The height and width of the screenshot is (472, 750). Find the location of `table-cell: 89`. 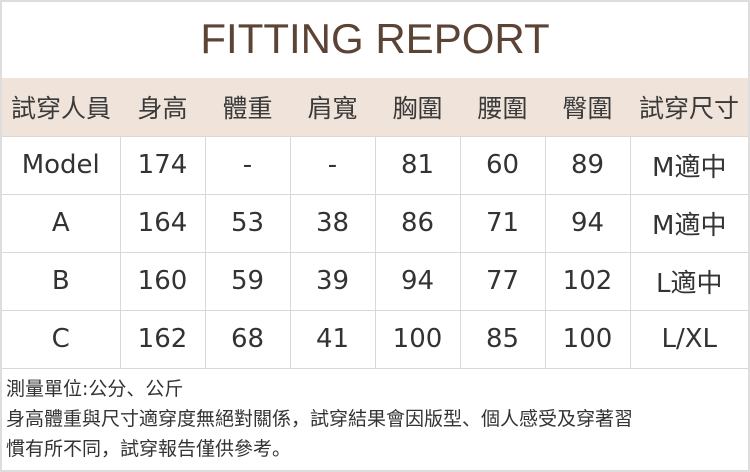

table-cell: 89 is located at coordinates (587, 165).